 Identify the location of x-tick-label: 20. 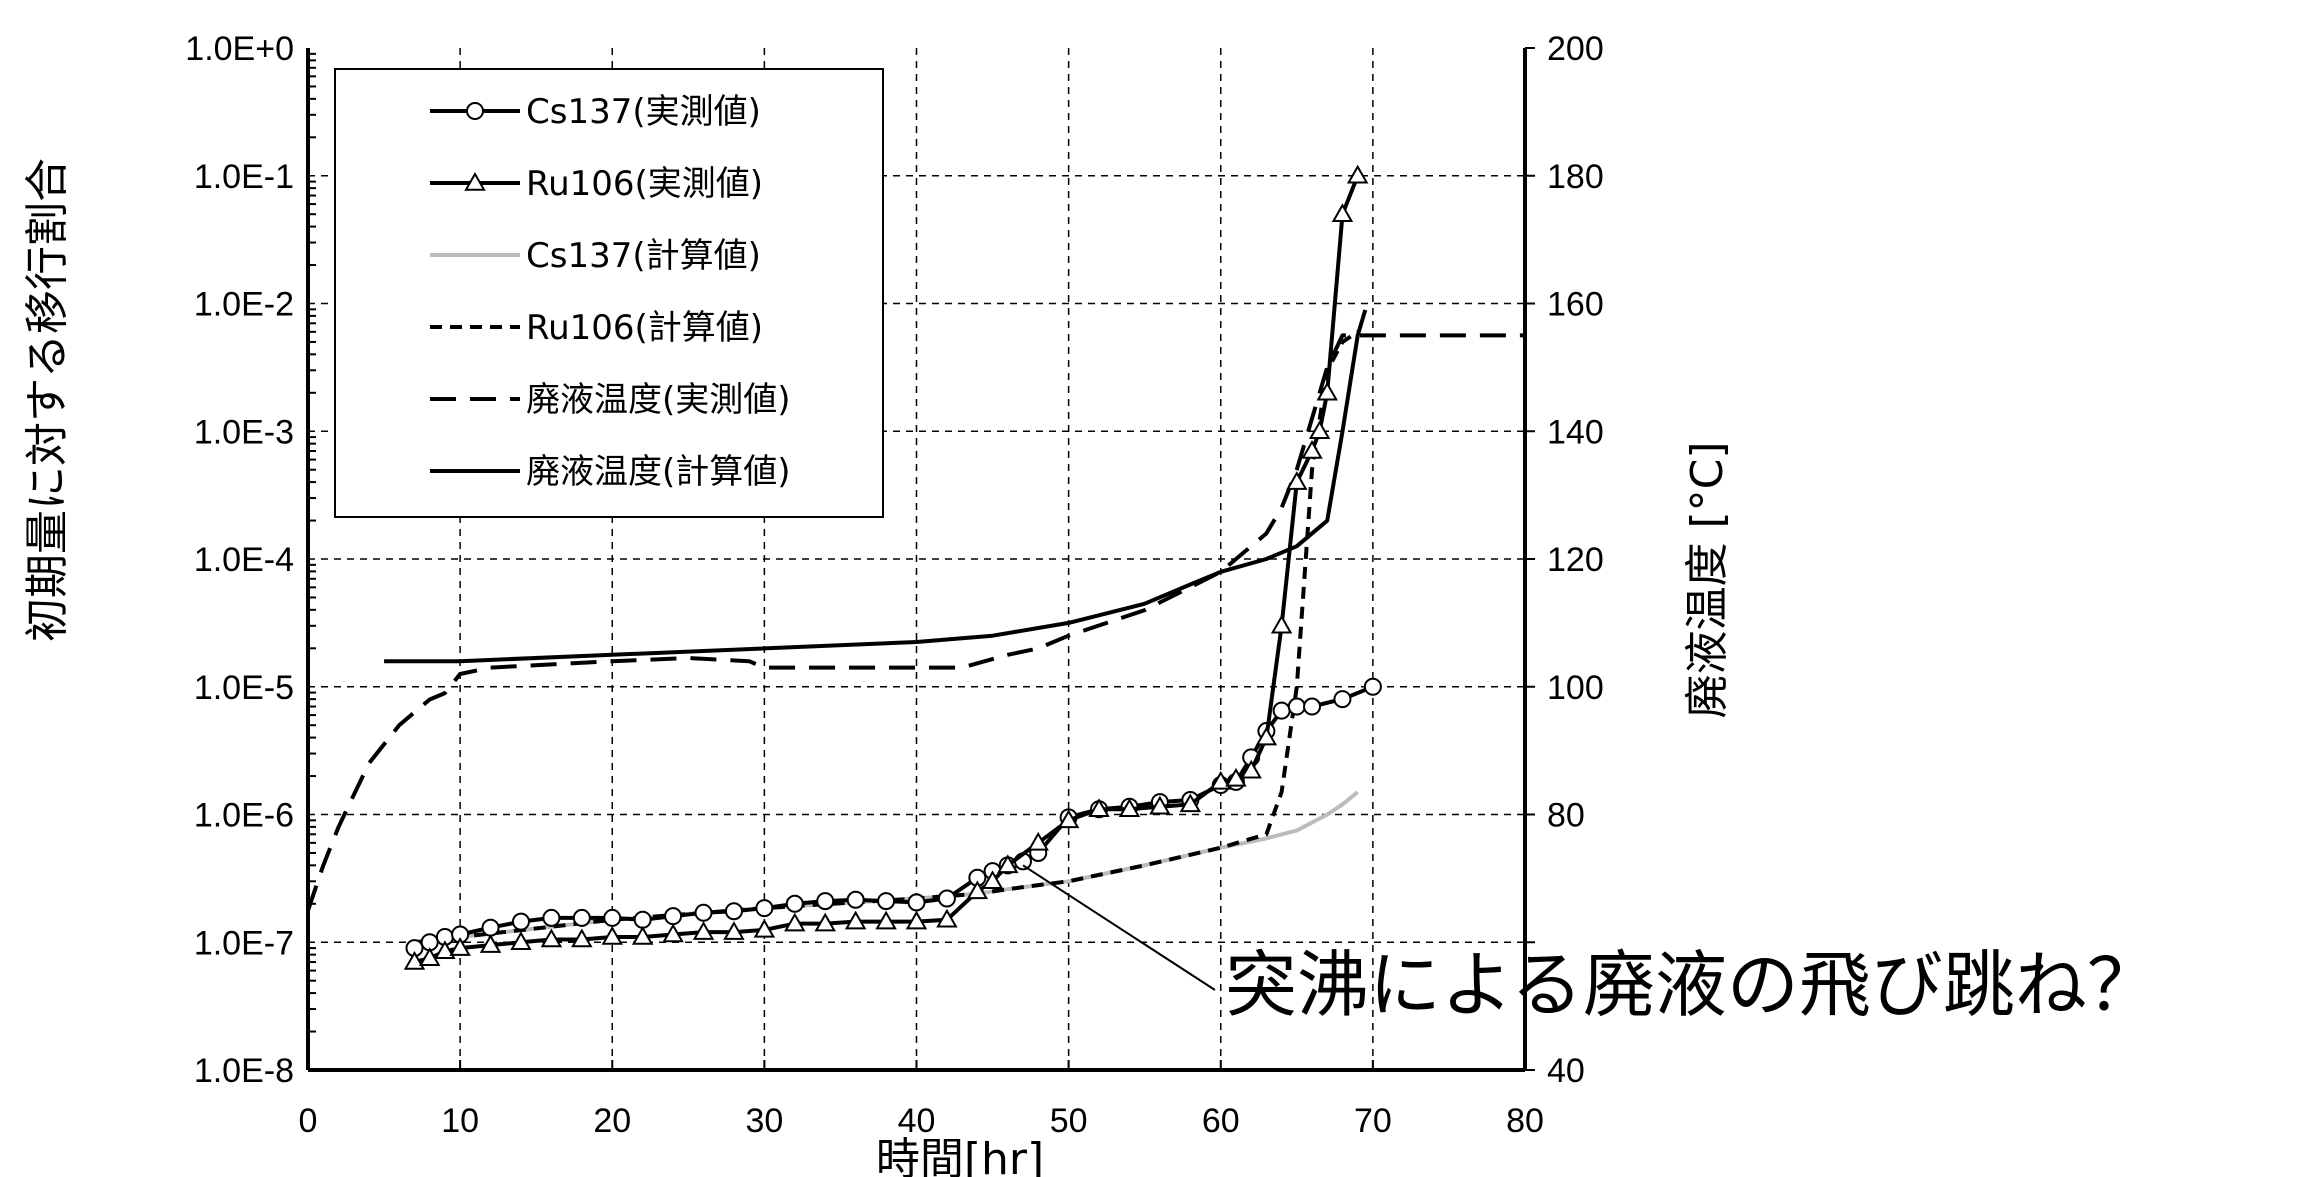
(612, 1121).